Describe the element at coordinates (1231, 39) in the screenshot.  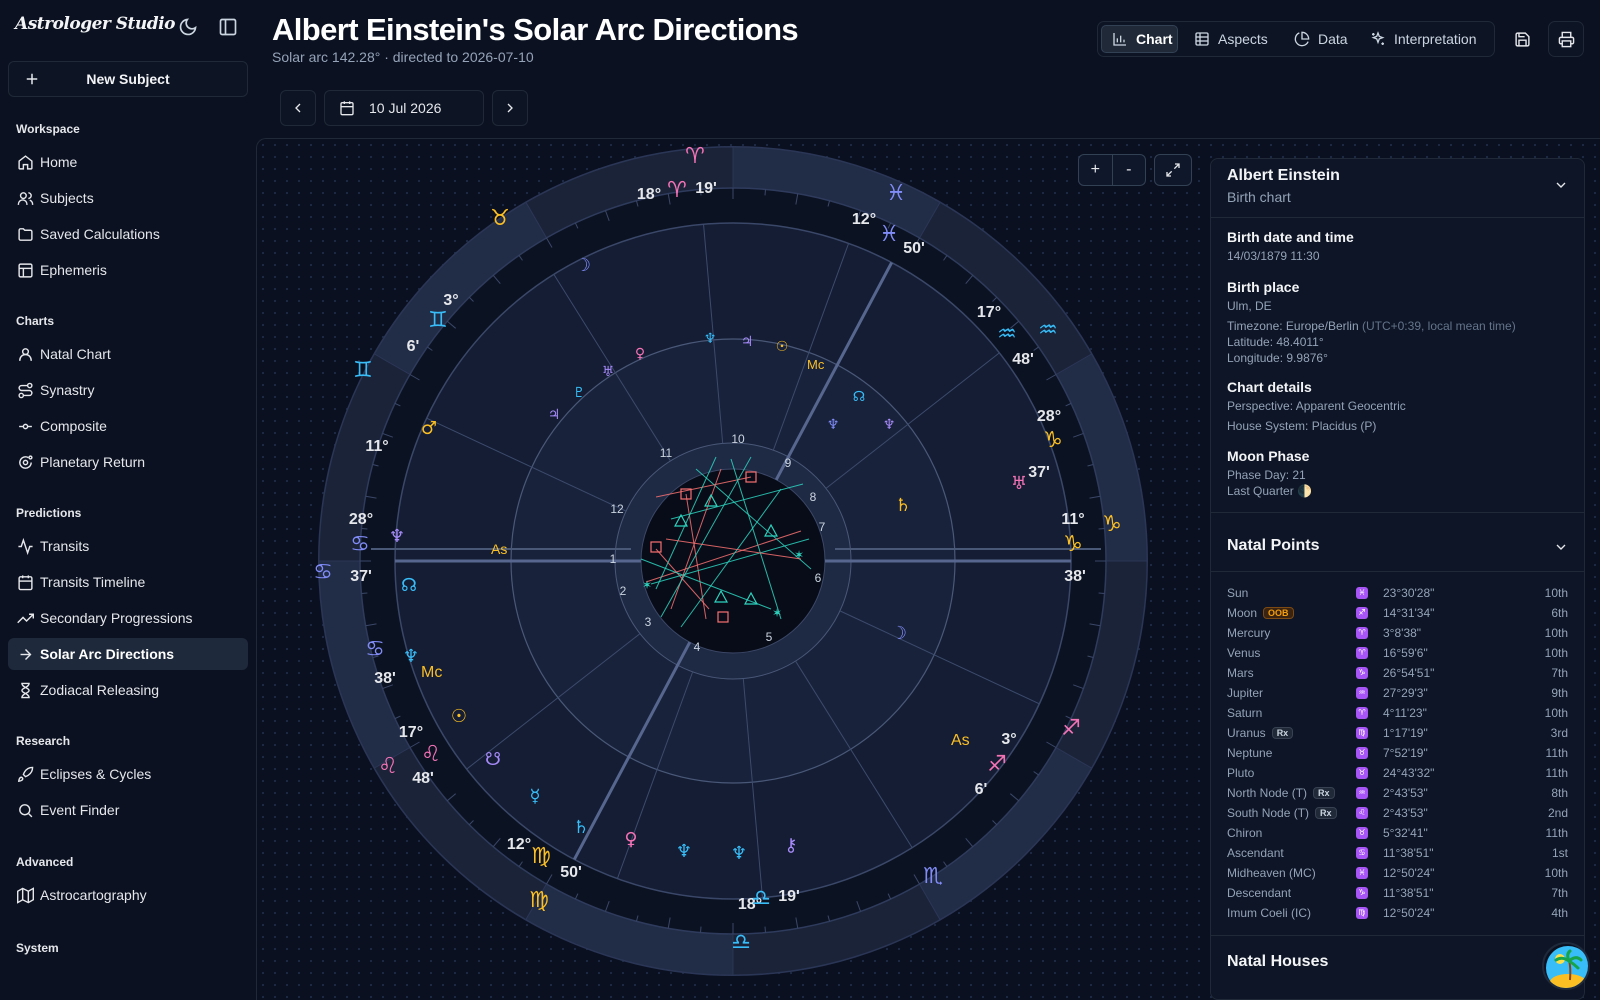
I see `tab-aspects: Aspects` at that location.